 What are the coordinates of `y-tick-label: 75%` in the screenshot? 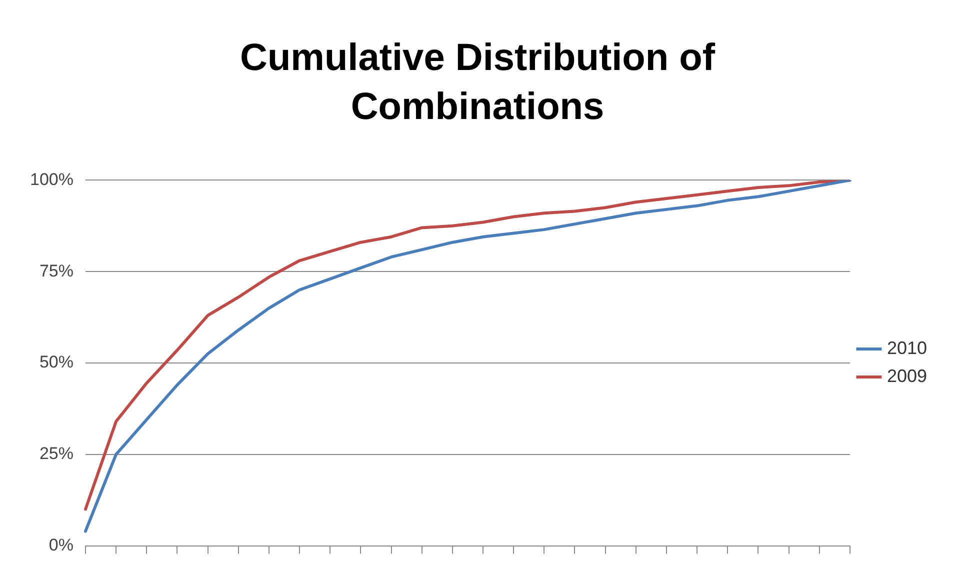 It's located at (56, 270).